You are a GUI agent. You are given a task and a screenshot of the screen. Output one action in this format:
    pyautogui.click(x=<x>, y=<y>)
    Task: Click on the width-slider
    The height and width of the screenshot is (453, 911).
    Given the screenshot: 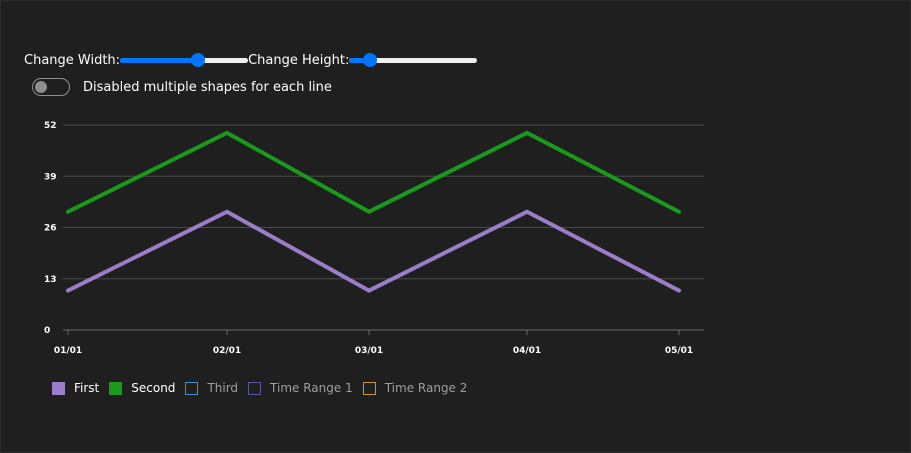 What is the action you would take?
    pyautogui.click(x=184, y=60)
    